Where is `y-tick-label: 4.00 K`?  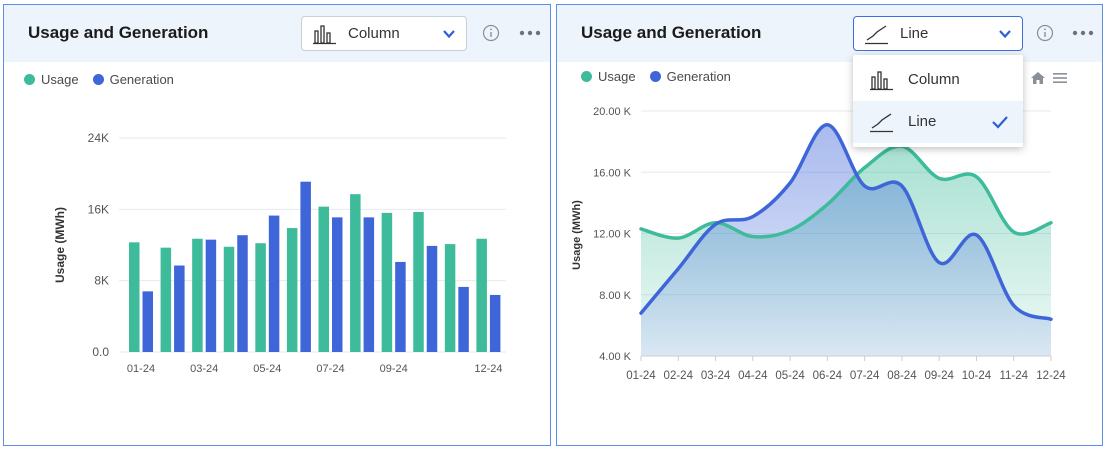
y-tick-label: 4.00 K is located at coordinates (615, 357).